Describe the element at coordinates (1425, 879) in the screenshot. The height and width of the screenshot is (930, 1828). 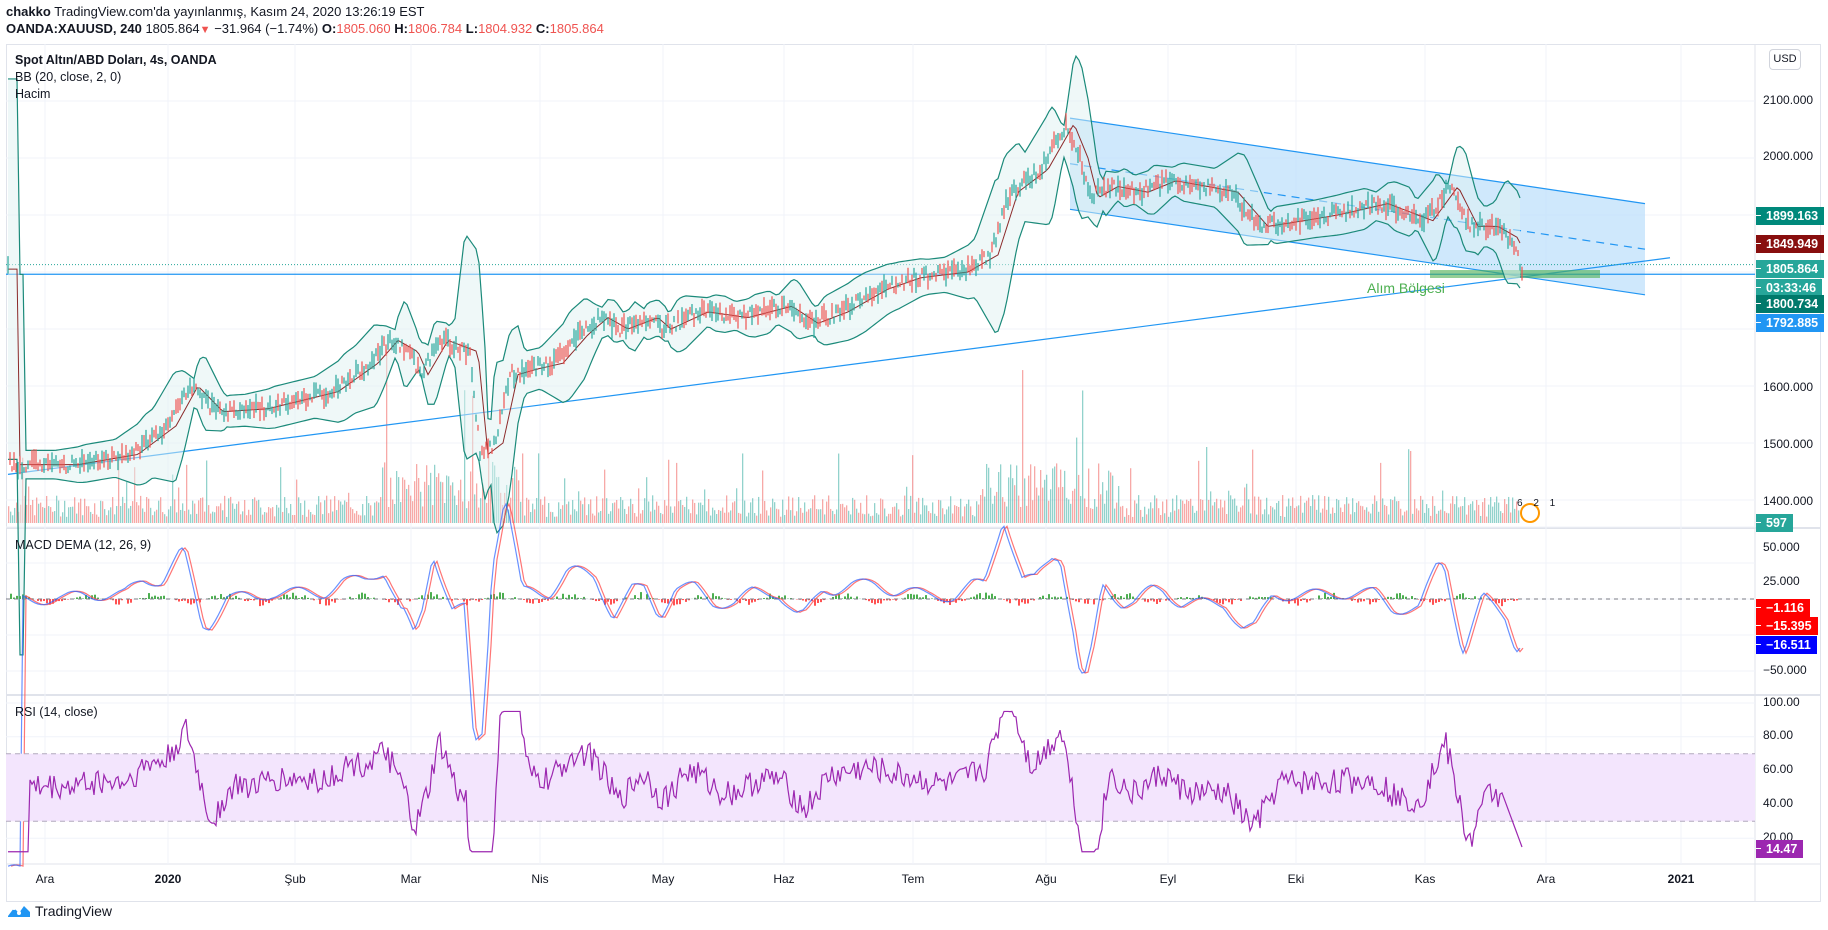
I see `time-label: Kas` at that location.